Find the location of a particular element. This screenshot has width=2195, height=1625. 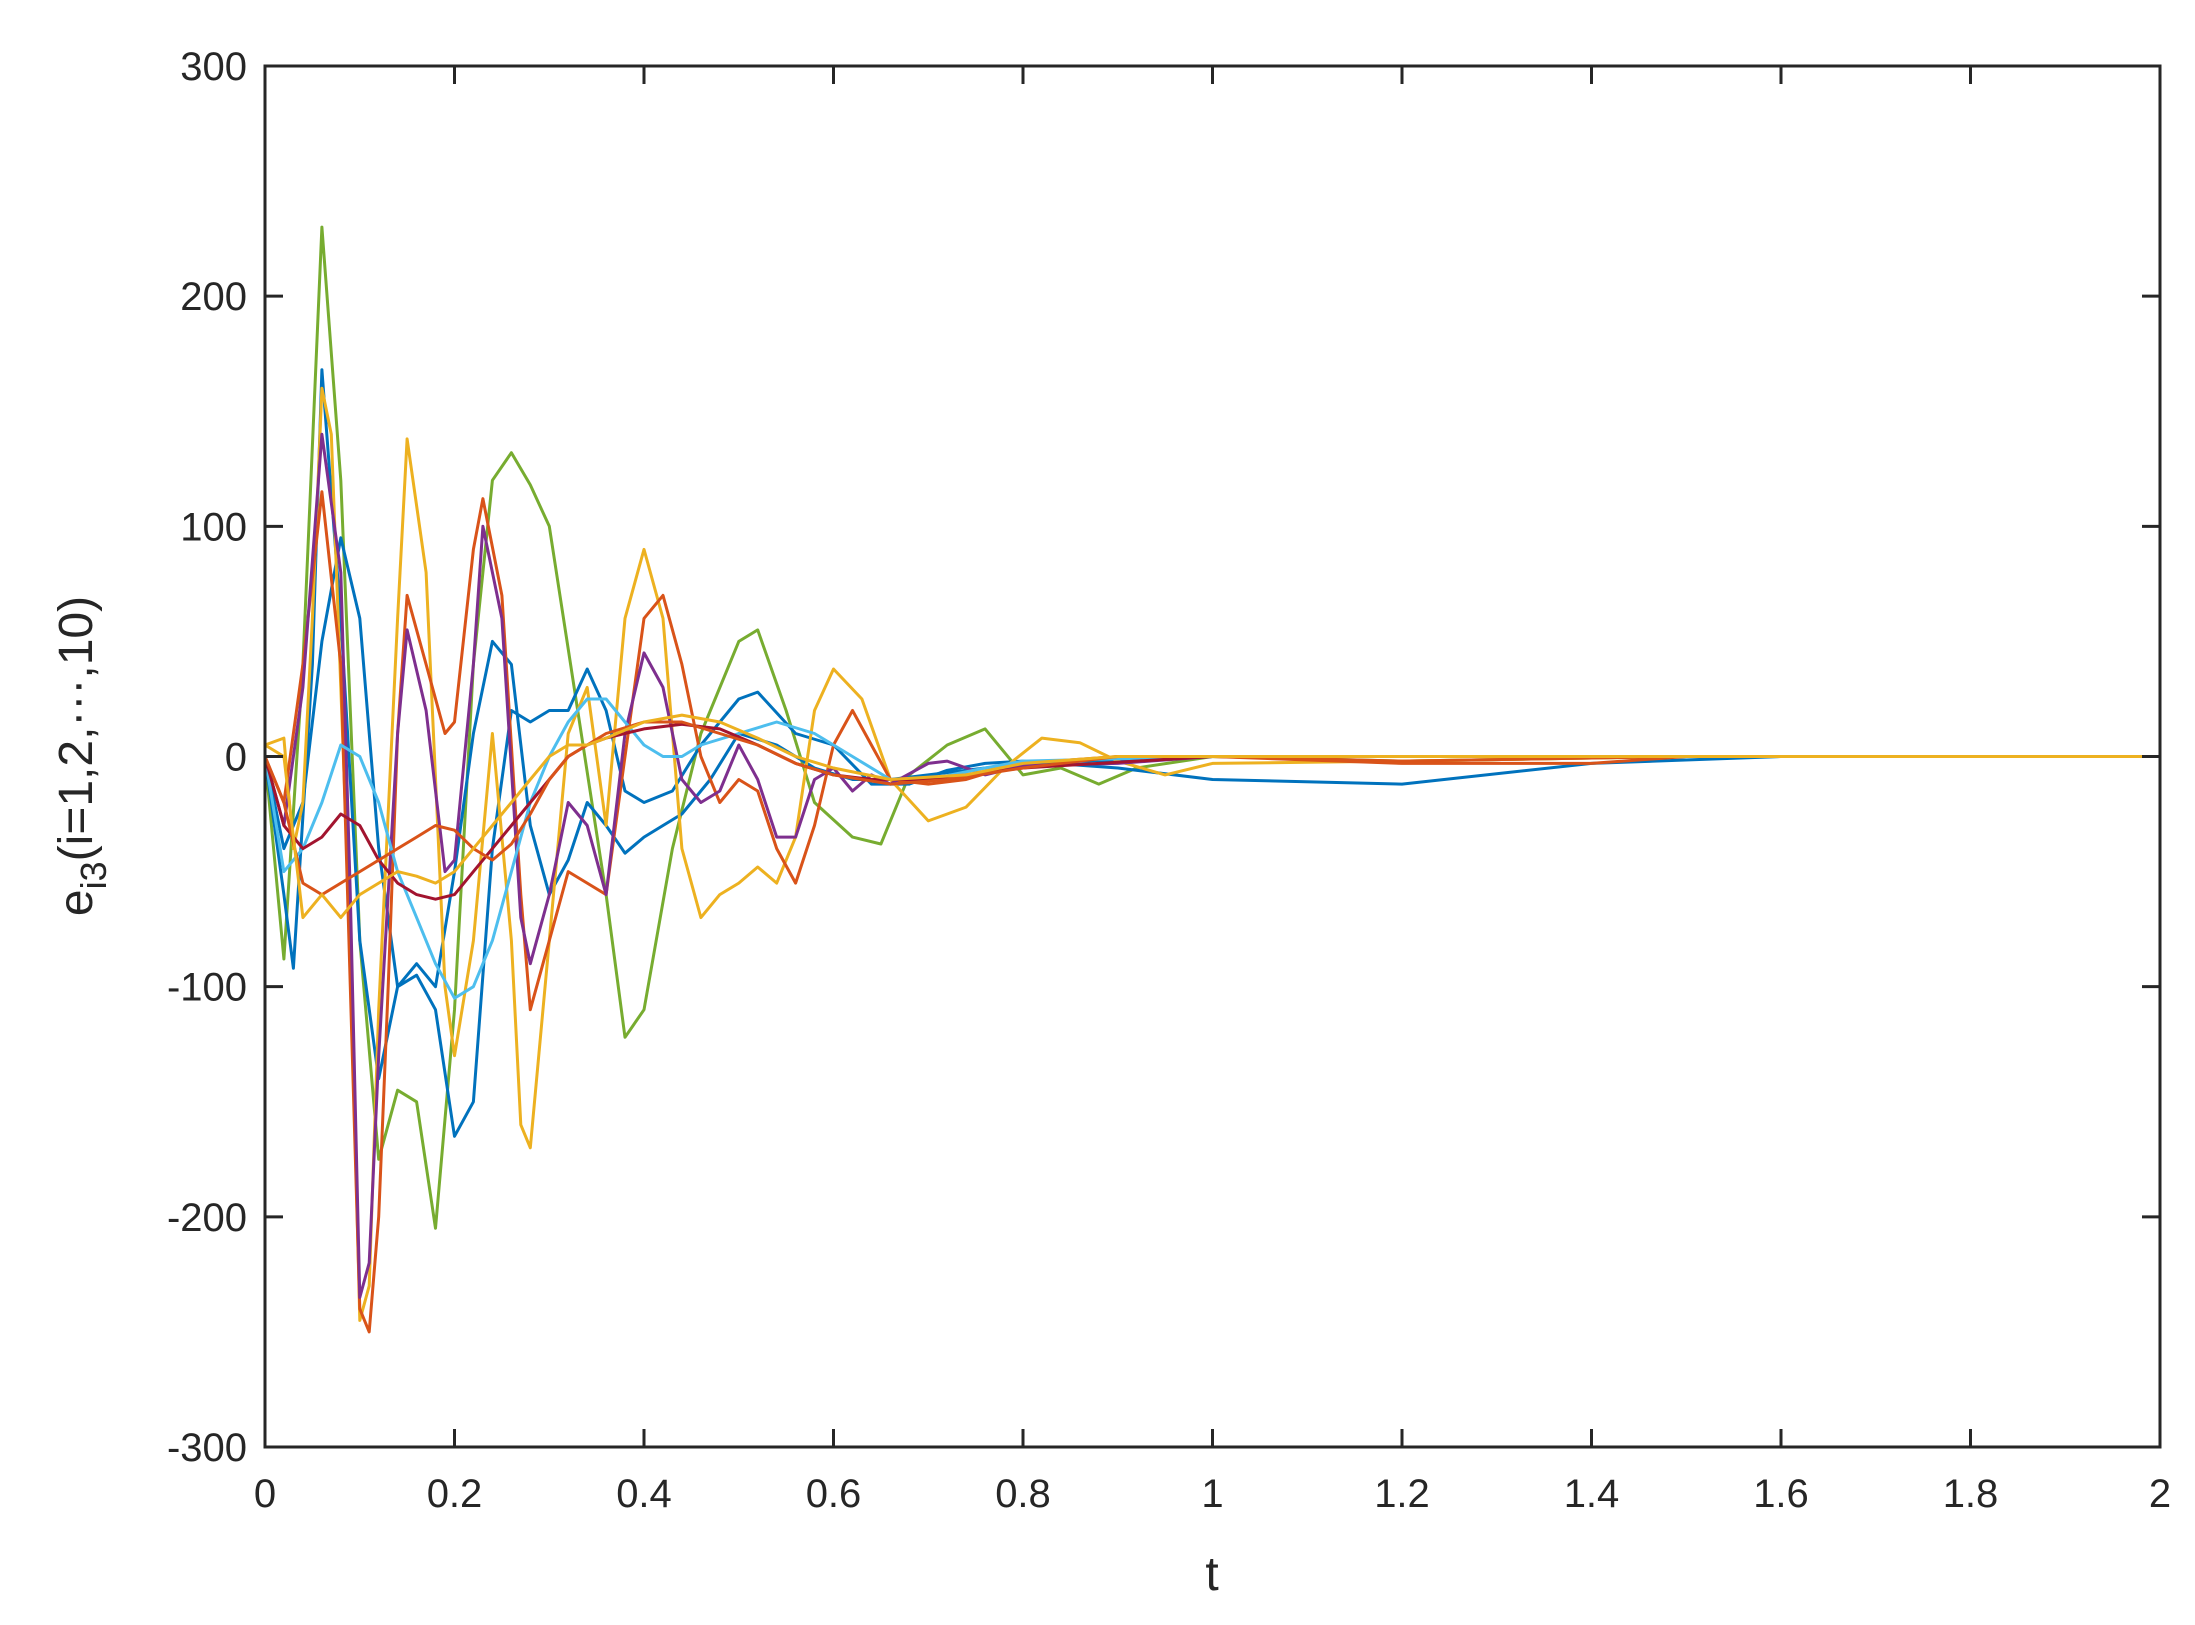

y-tick-label: 300 is located at coordinates (213, 67).